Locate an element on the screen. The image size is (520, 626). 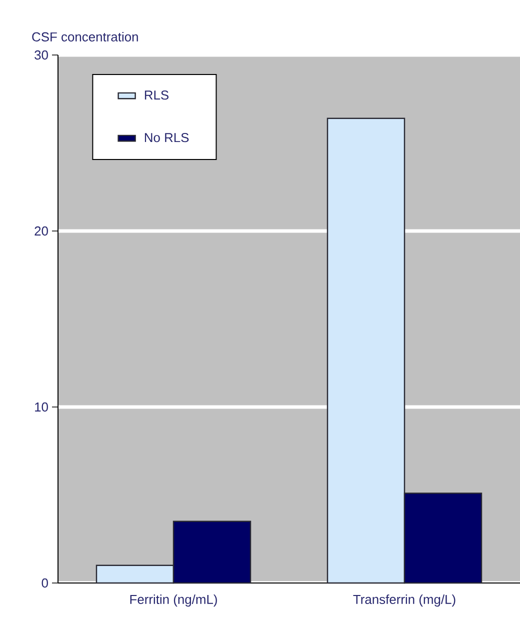
y-tick-label: 20 is located at coordinates (41, 231).